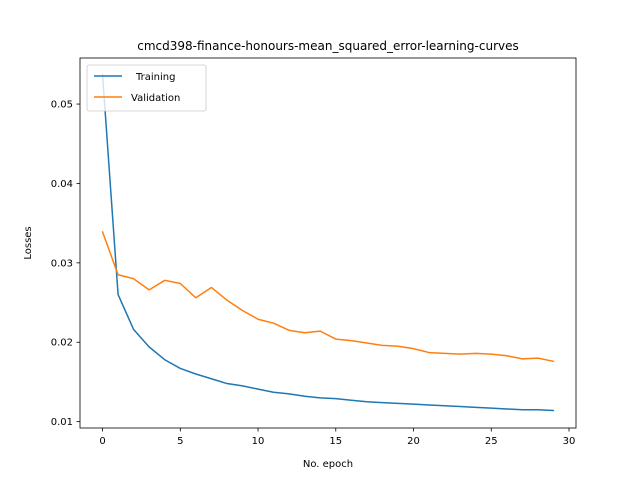 Image resolution: width=640 pixels, height=480 pixels. What do you see at coordinates (335, 441) in the screenshot?
I see `x-tick-label: 15` at bounding box center [335, 441].